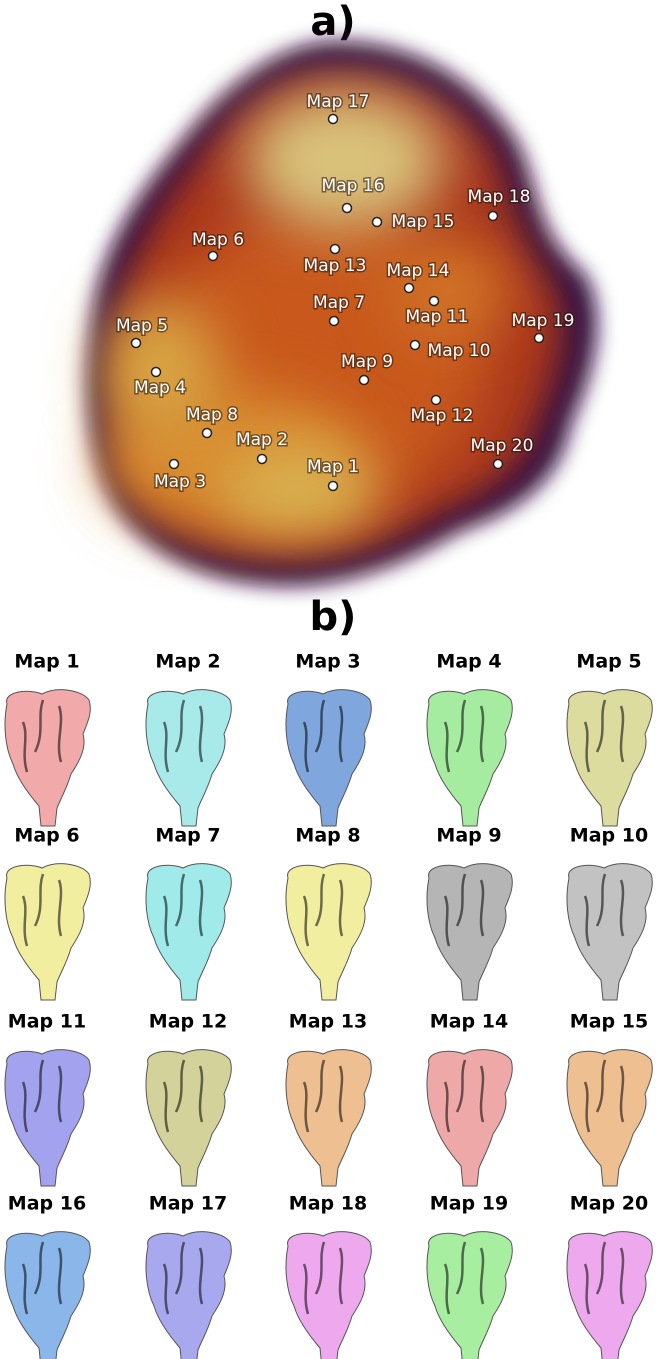  I want to click on point-label: Map 3, so click(180, 482).